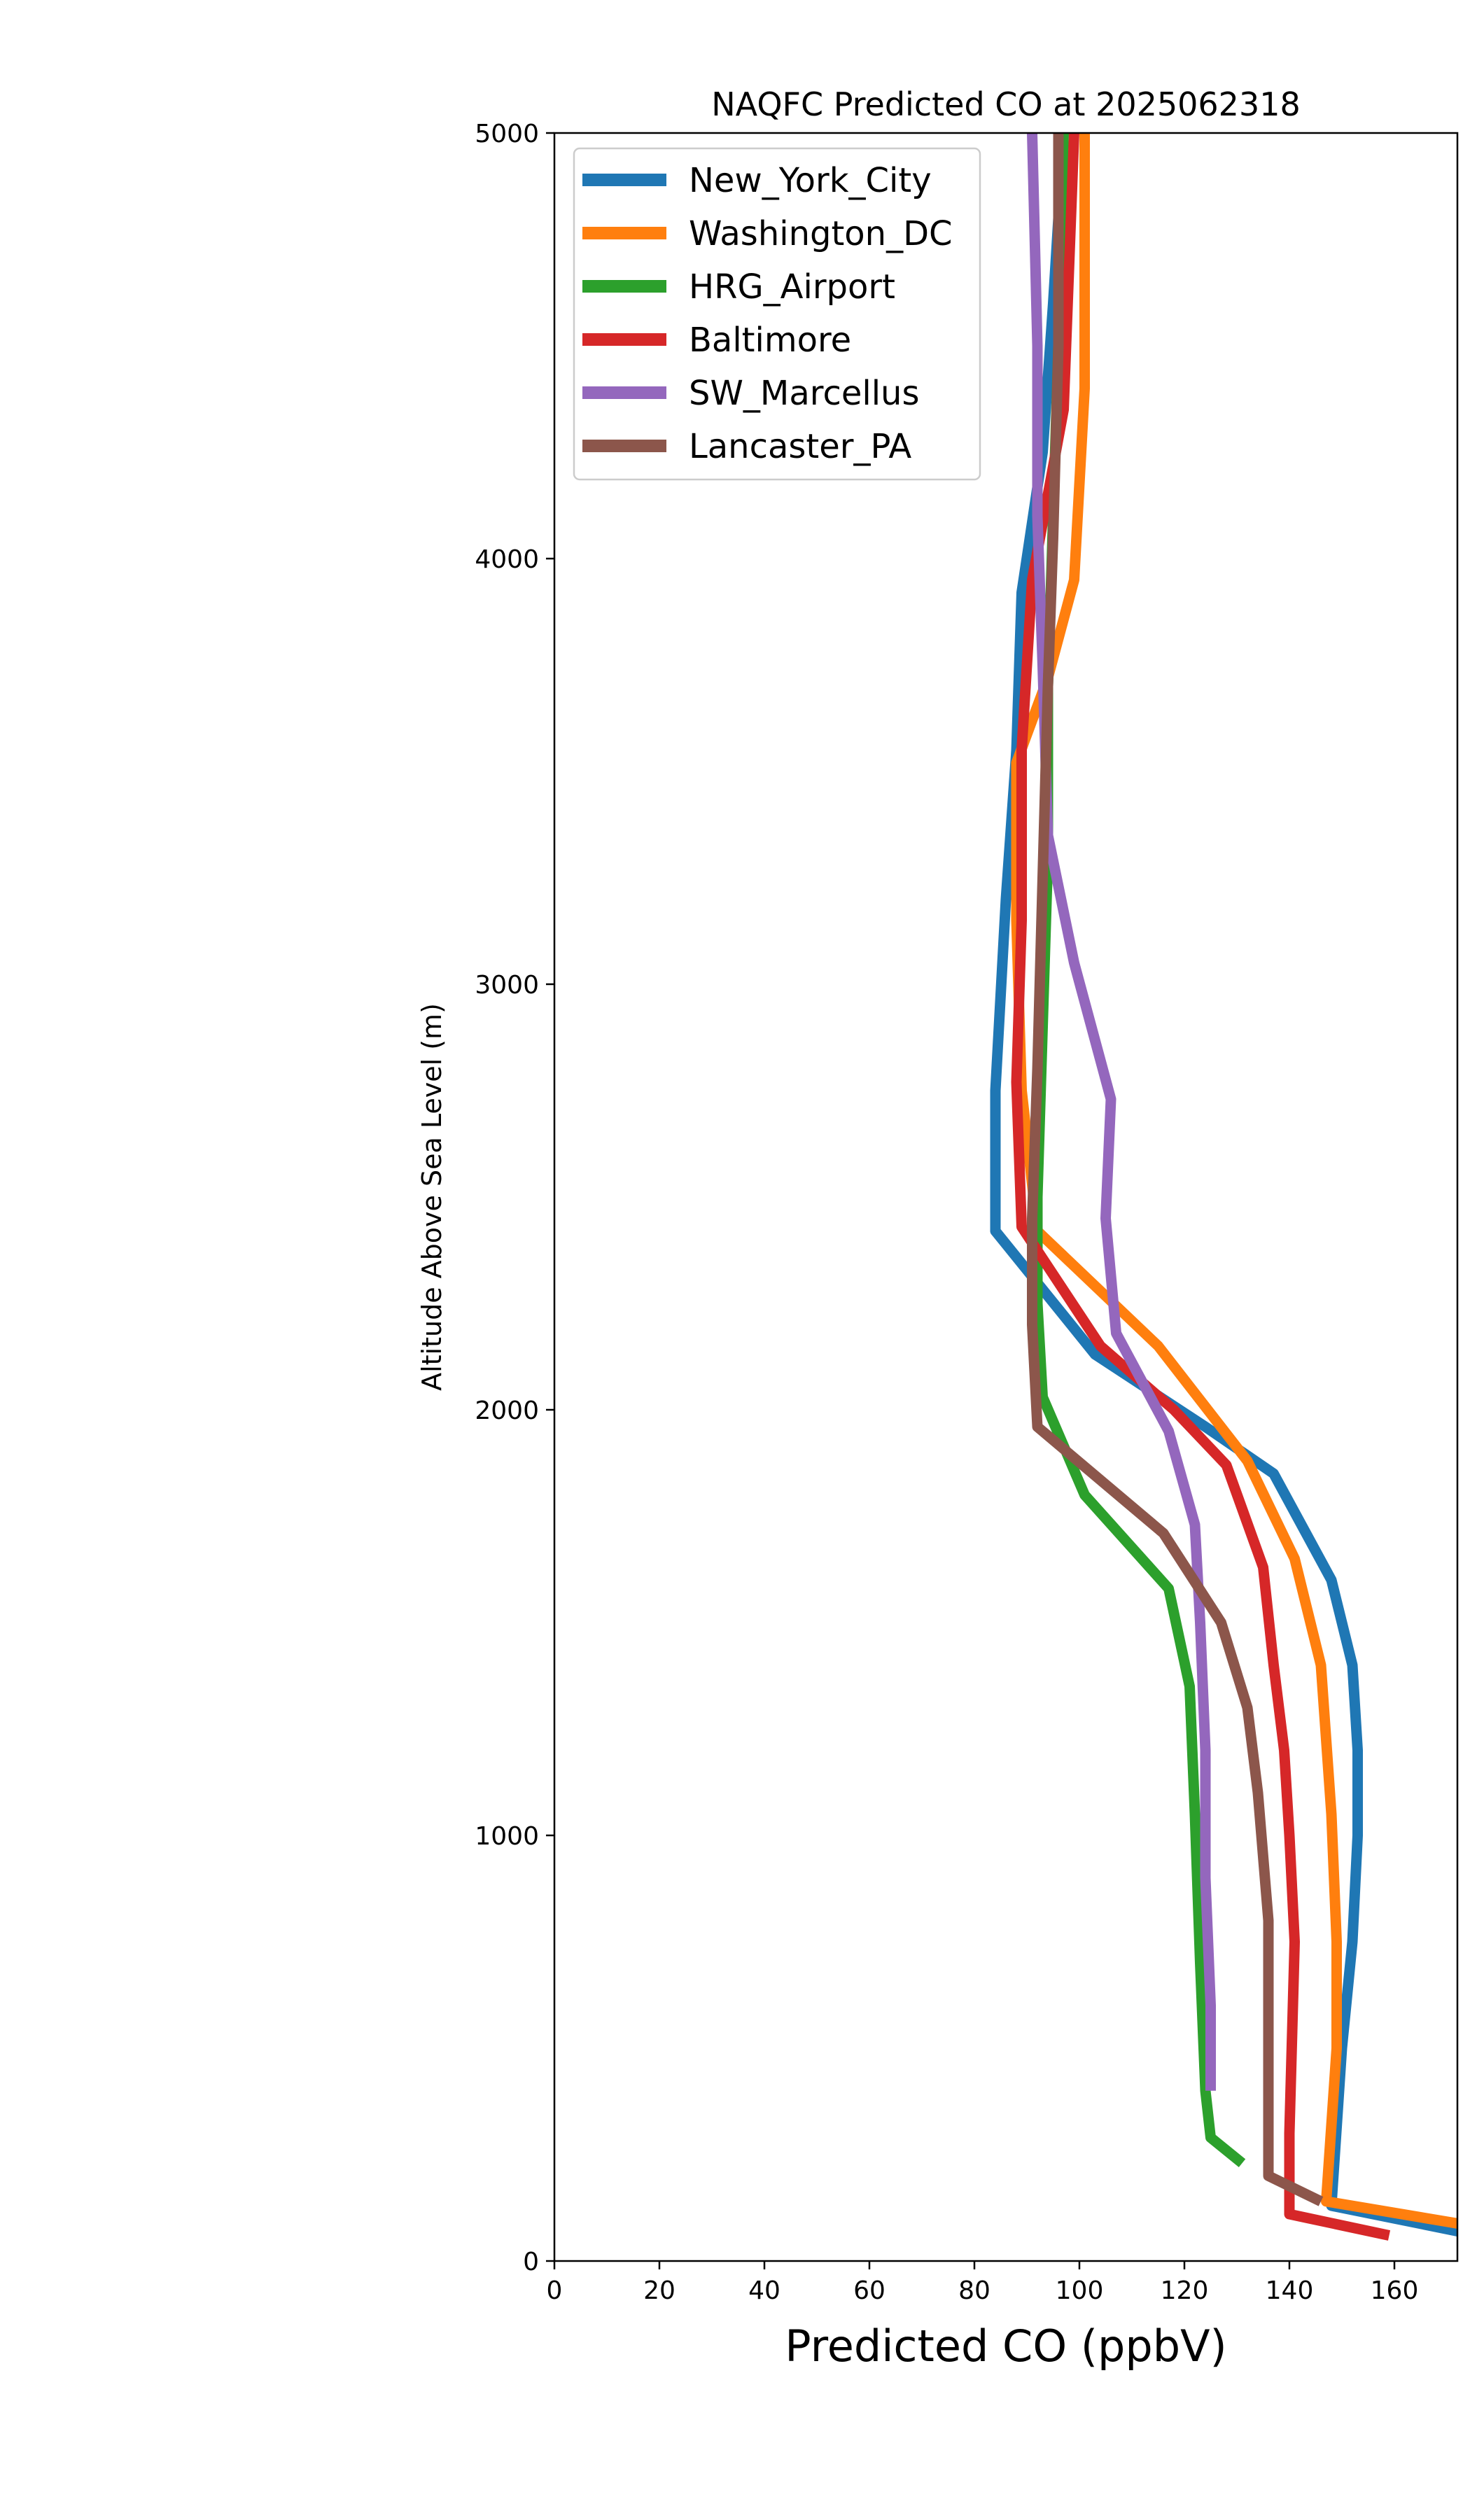 This screenshot has width=1470, height=2520. What do you see at coordinates (770, 340) in the screenshot?
I see `legend-entry: Baltimore` at bounding box center [770, 340].